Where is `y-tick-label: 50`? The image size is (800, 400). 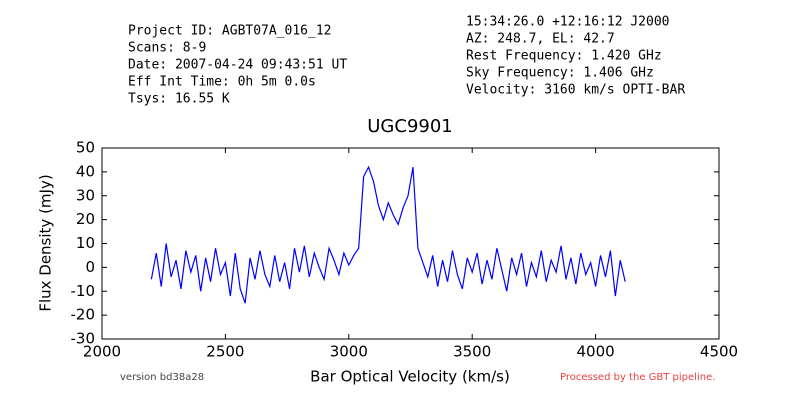
y-tick-label: 50 is located at coordinates (85, 148).